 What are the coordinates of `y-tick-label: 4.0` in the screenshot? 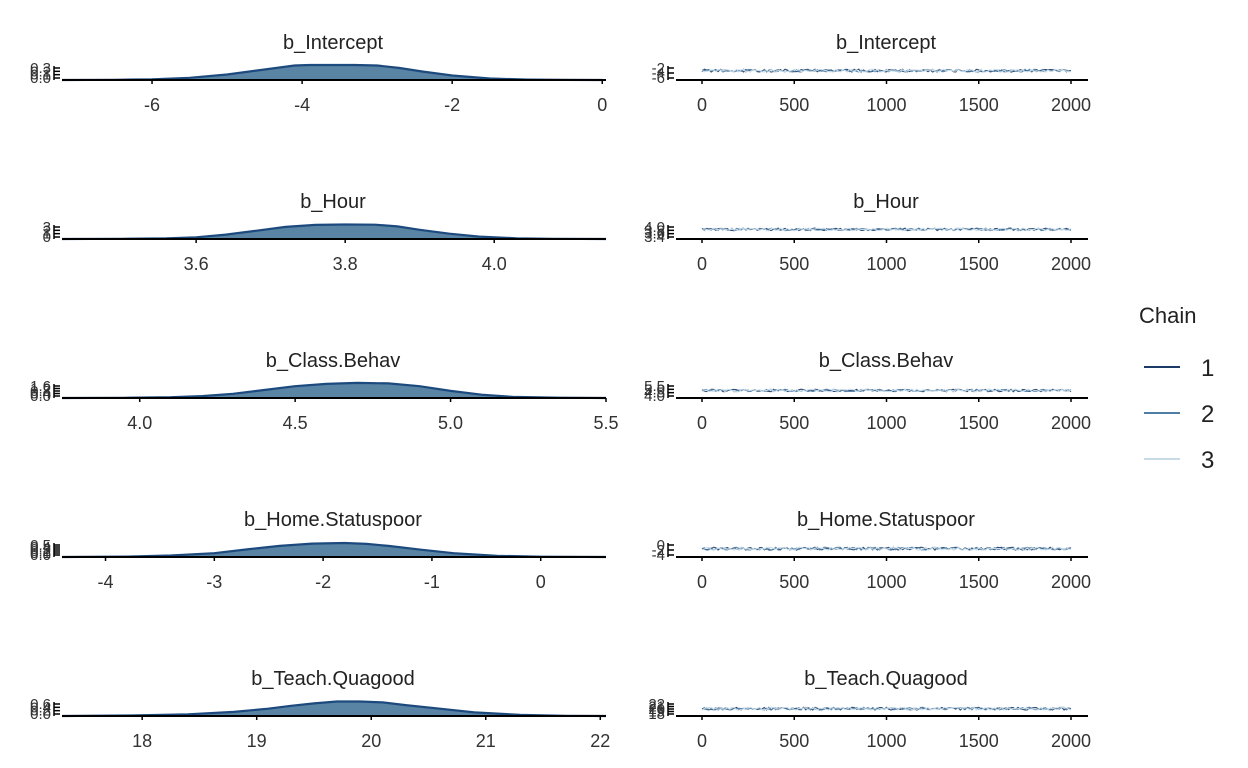 It's located at (654, 227).